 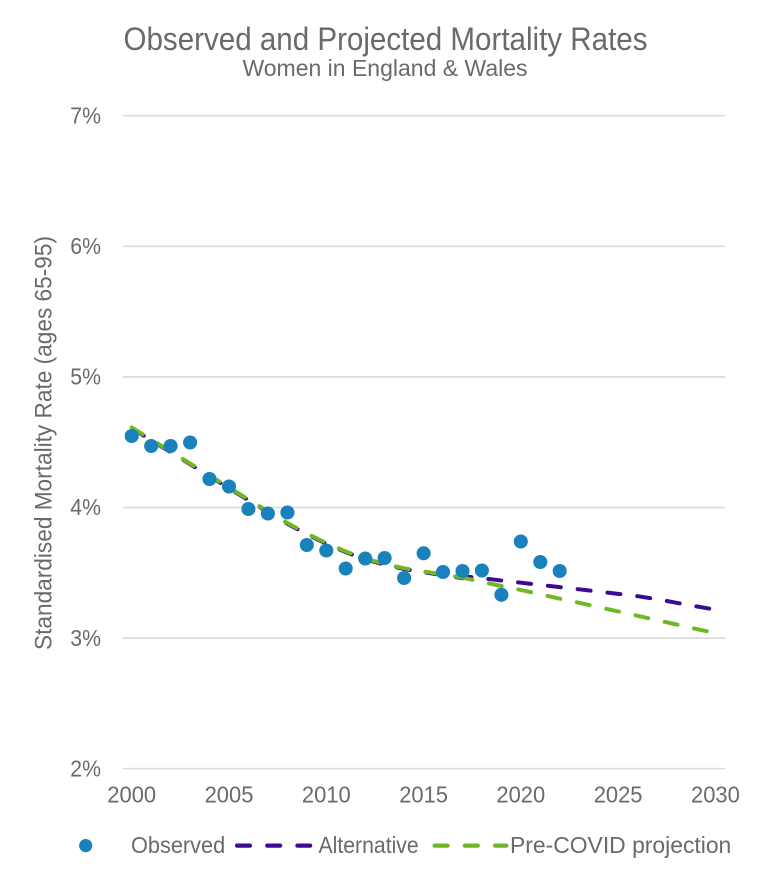 What do you see at coordinates (386, 39) in the screenshot?
I see `svg-text:Observed and Projected Mortali: Observed and Projected Mortality Rates` at bounding box center [386, 39].